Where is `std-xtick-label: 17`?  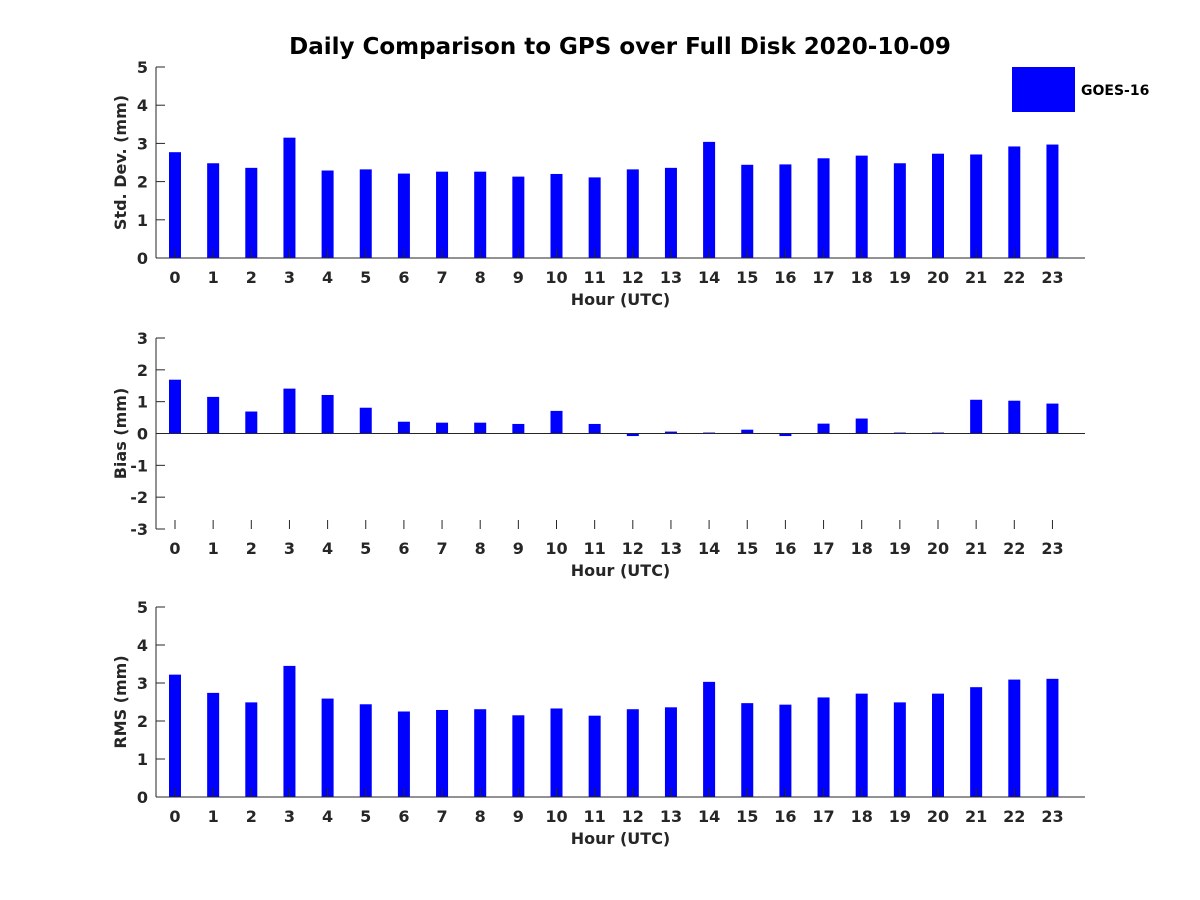 std-xtick-label: 17 is located at coordinates (823, 277).